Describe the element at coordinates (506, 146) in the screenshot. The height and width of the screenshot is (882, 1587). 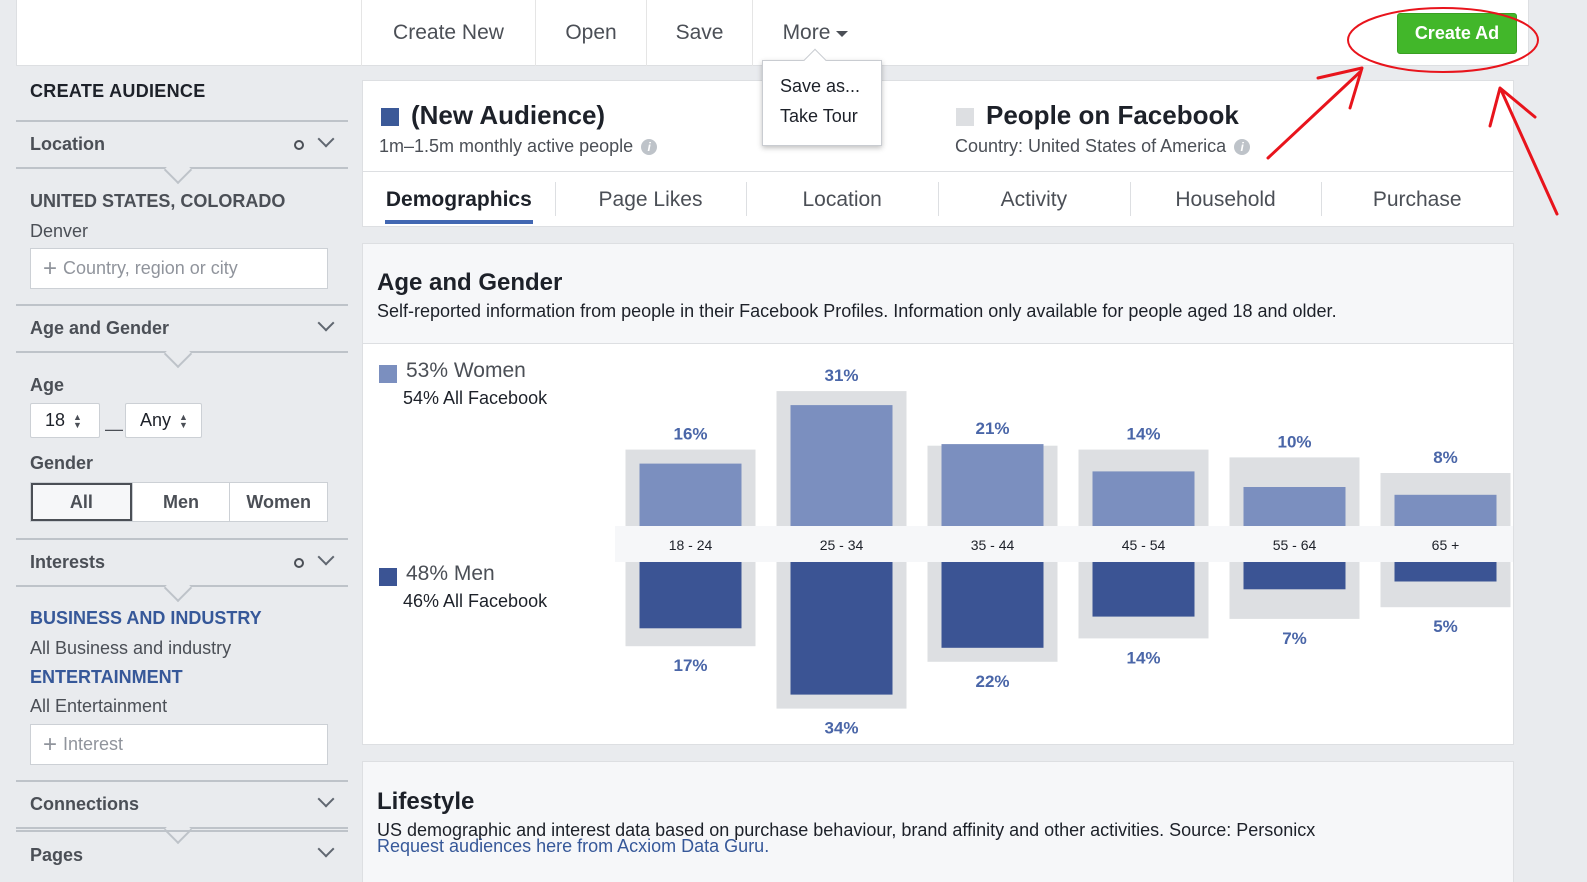
I see `audience-size-text: 1m–1.5m monthly active people` at that location.